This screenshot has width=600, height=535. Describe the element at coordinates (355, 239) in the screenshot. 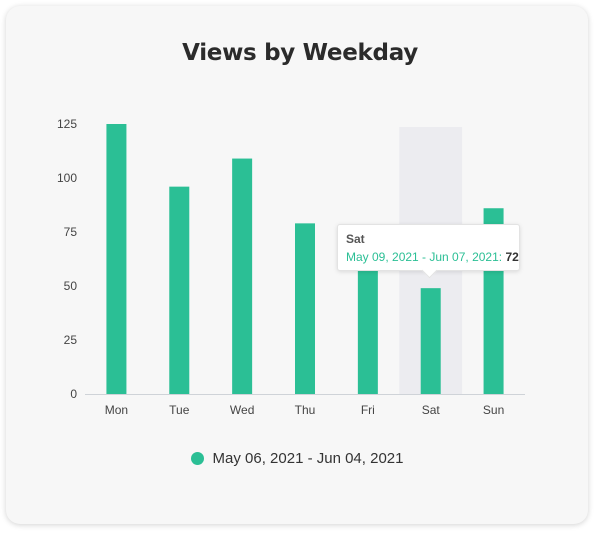

I see `tooltip-category: Sat` at that location.